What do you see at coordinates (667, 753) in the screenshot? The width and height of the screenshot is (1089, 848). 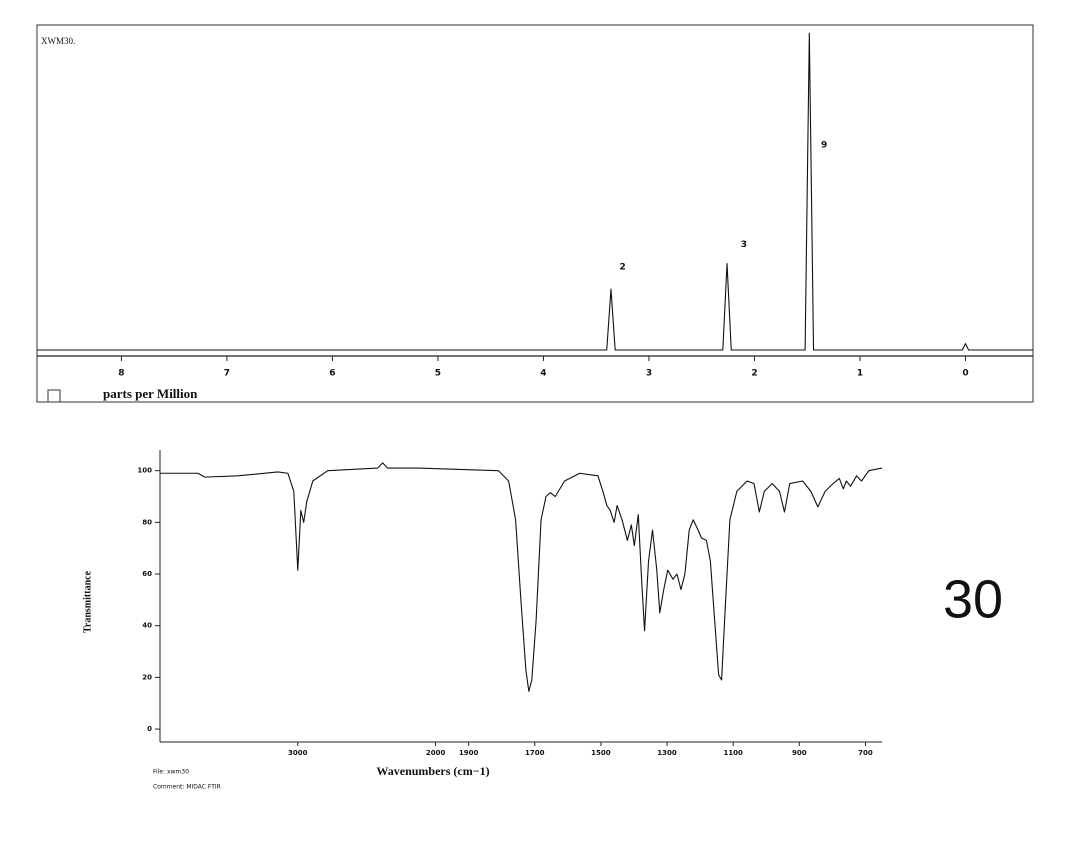 I see `x-tick-label: 1300` at bounding box center [667, 753].